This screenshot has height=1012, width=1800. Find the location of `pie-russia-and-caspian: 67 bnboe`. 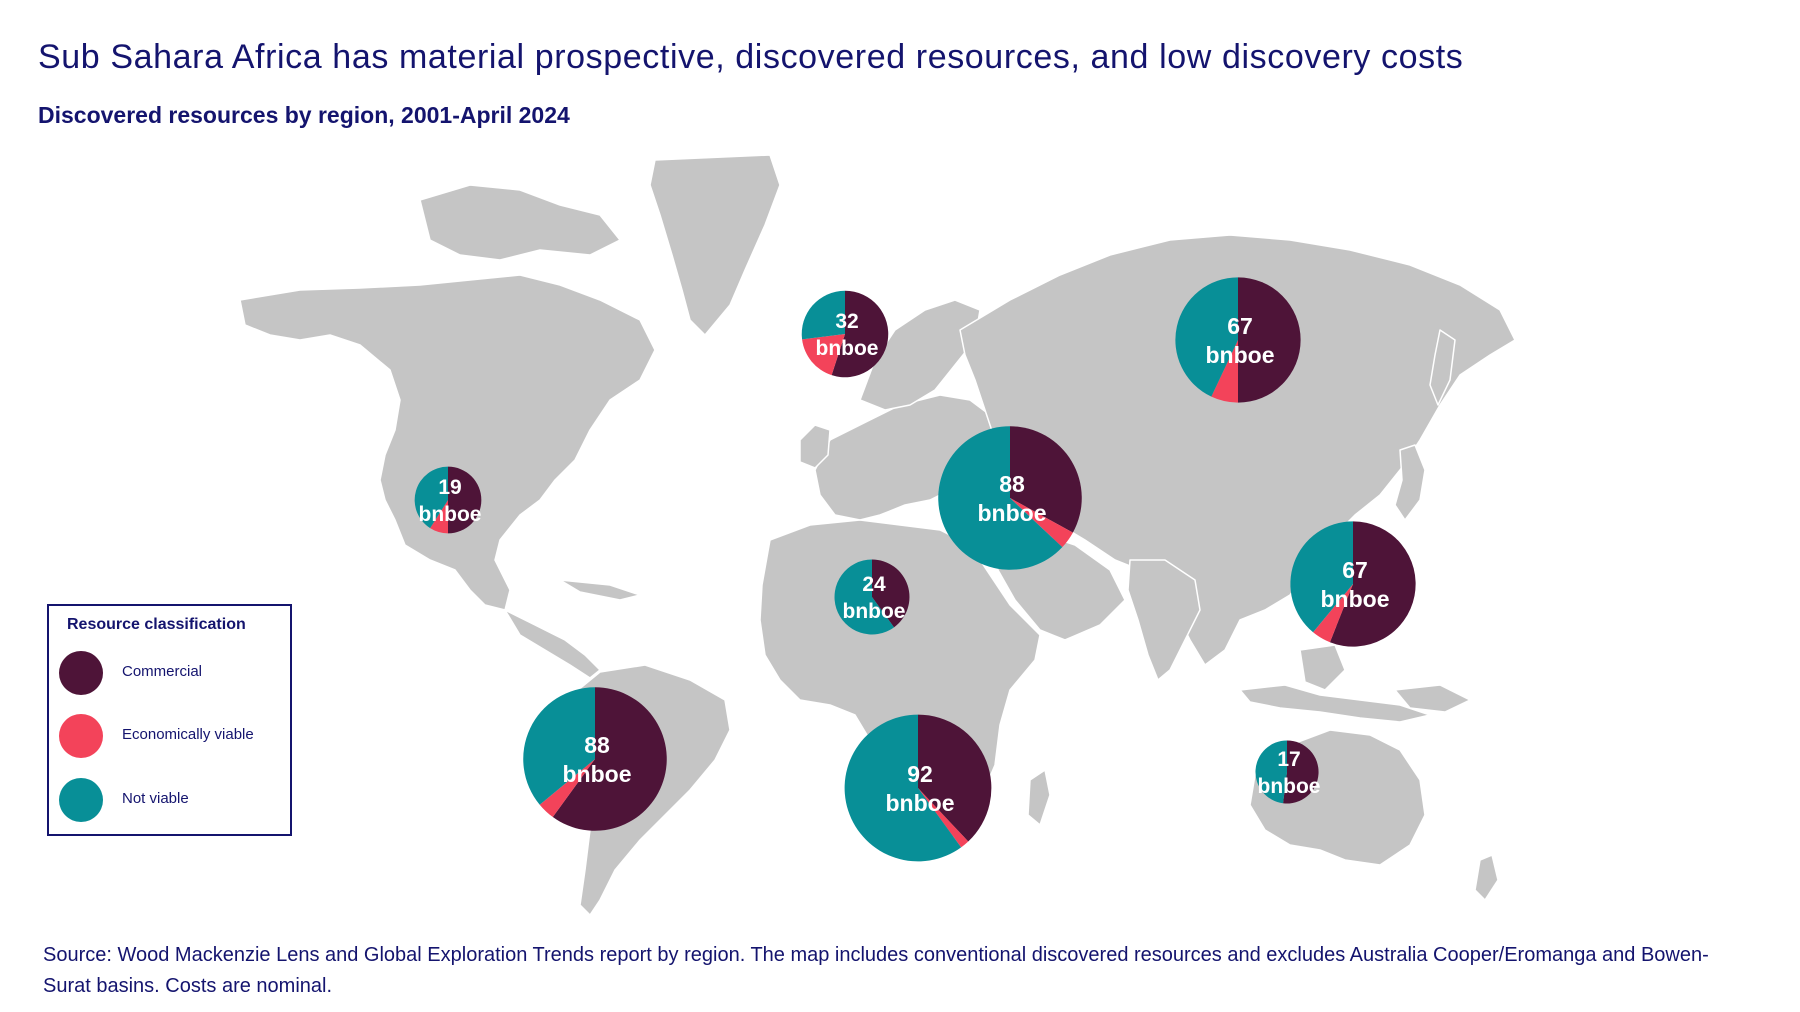

pie-russia-and-caspian: 67 bnboe is located at coordinates (1238, 340).